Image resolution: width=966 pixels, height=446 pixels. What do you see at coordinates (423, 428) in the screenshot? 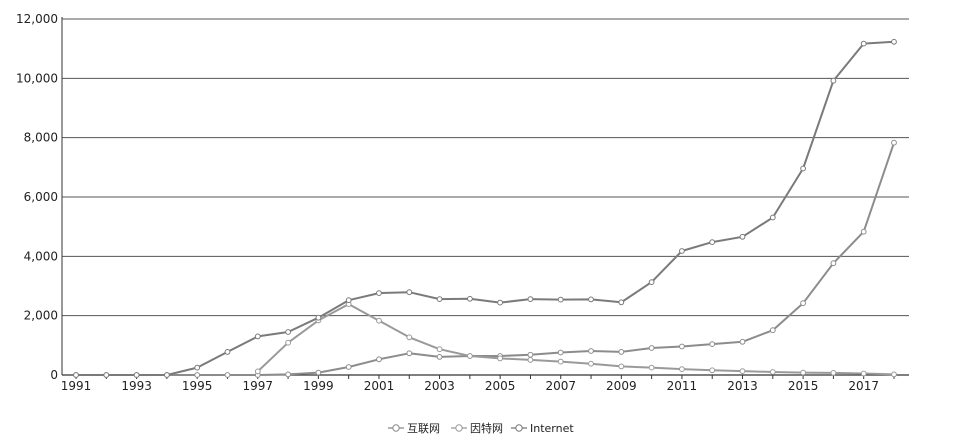
I see `legend-label: 互联网` at bounding box center [423, 428].